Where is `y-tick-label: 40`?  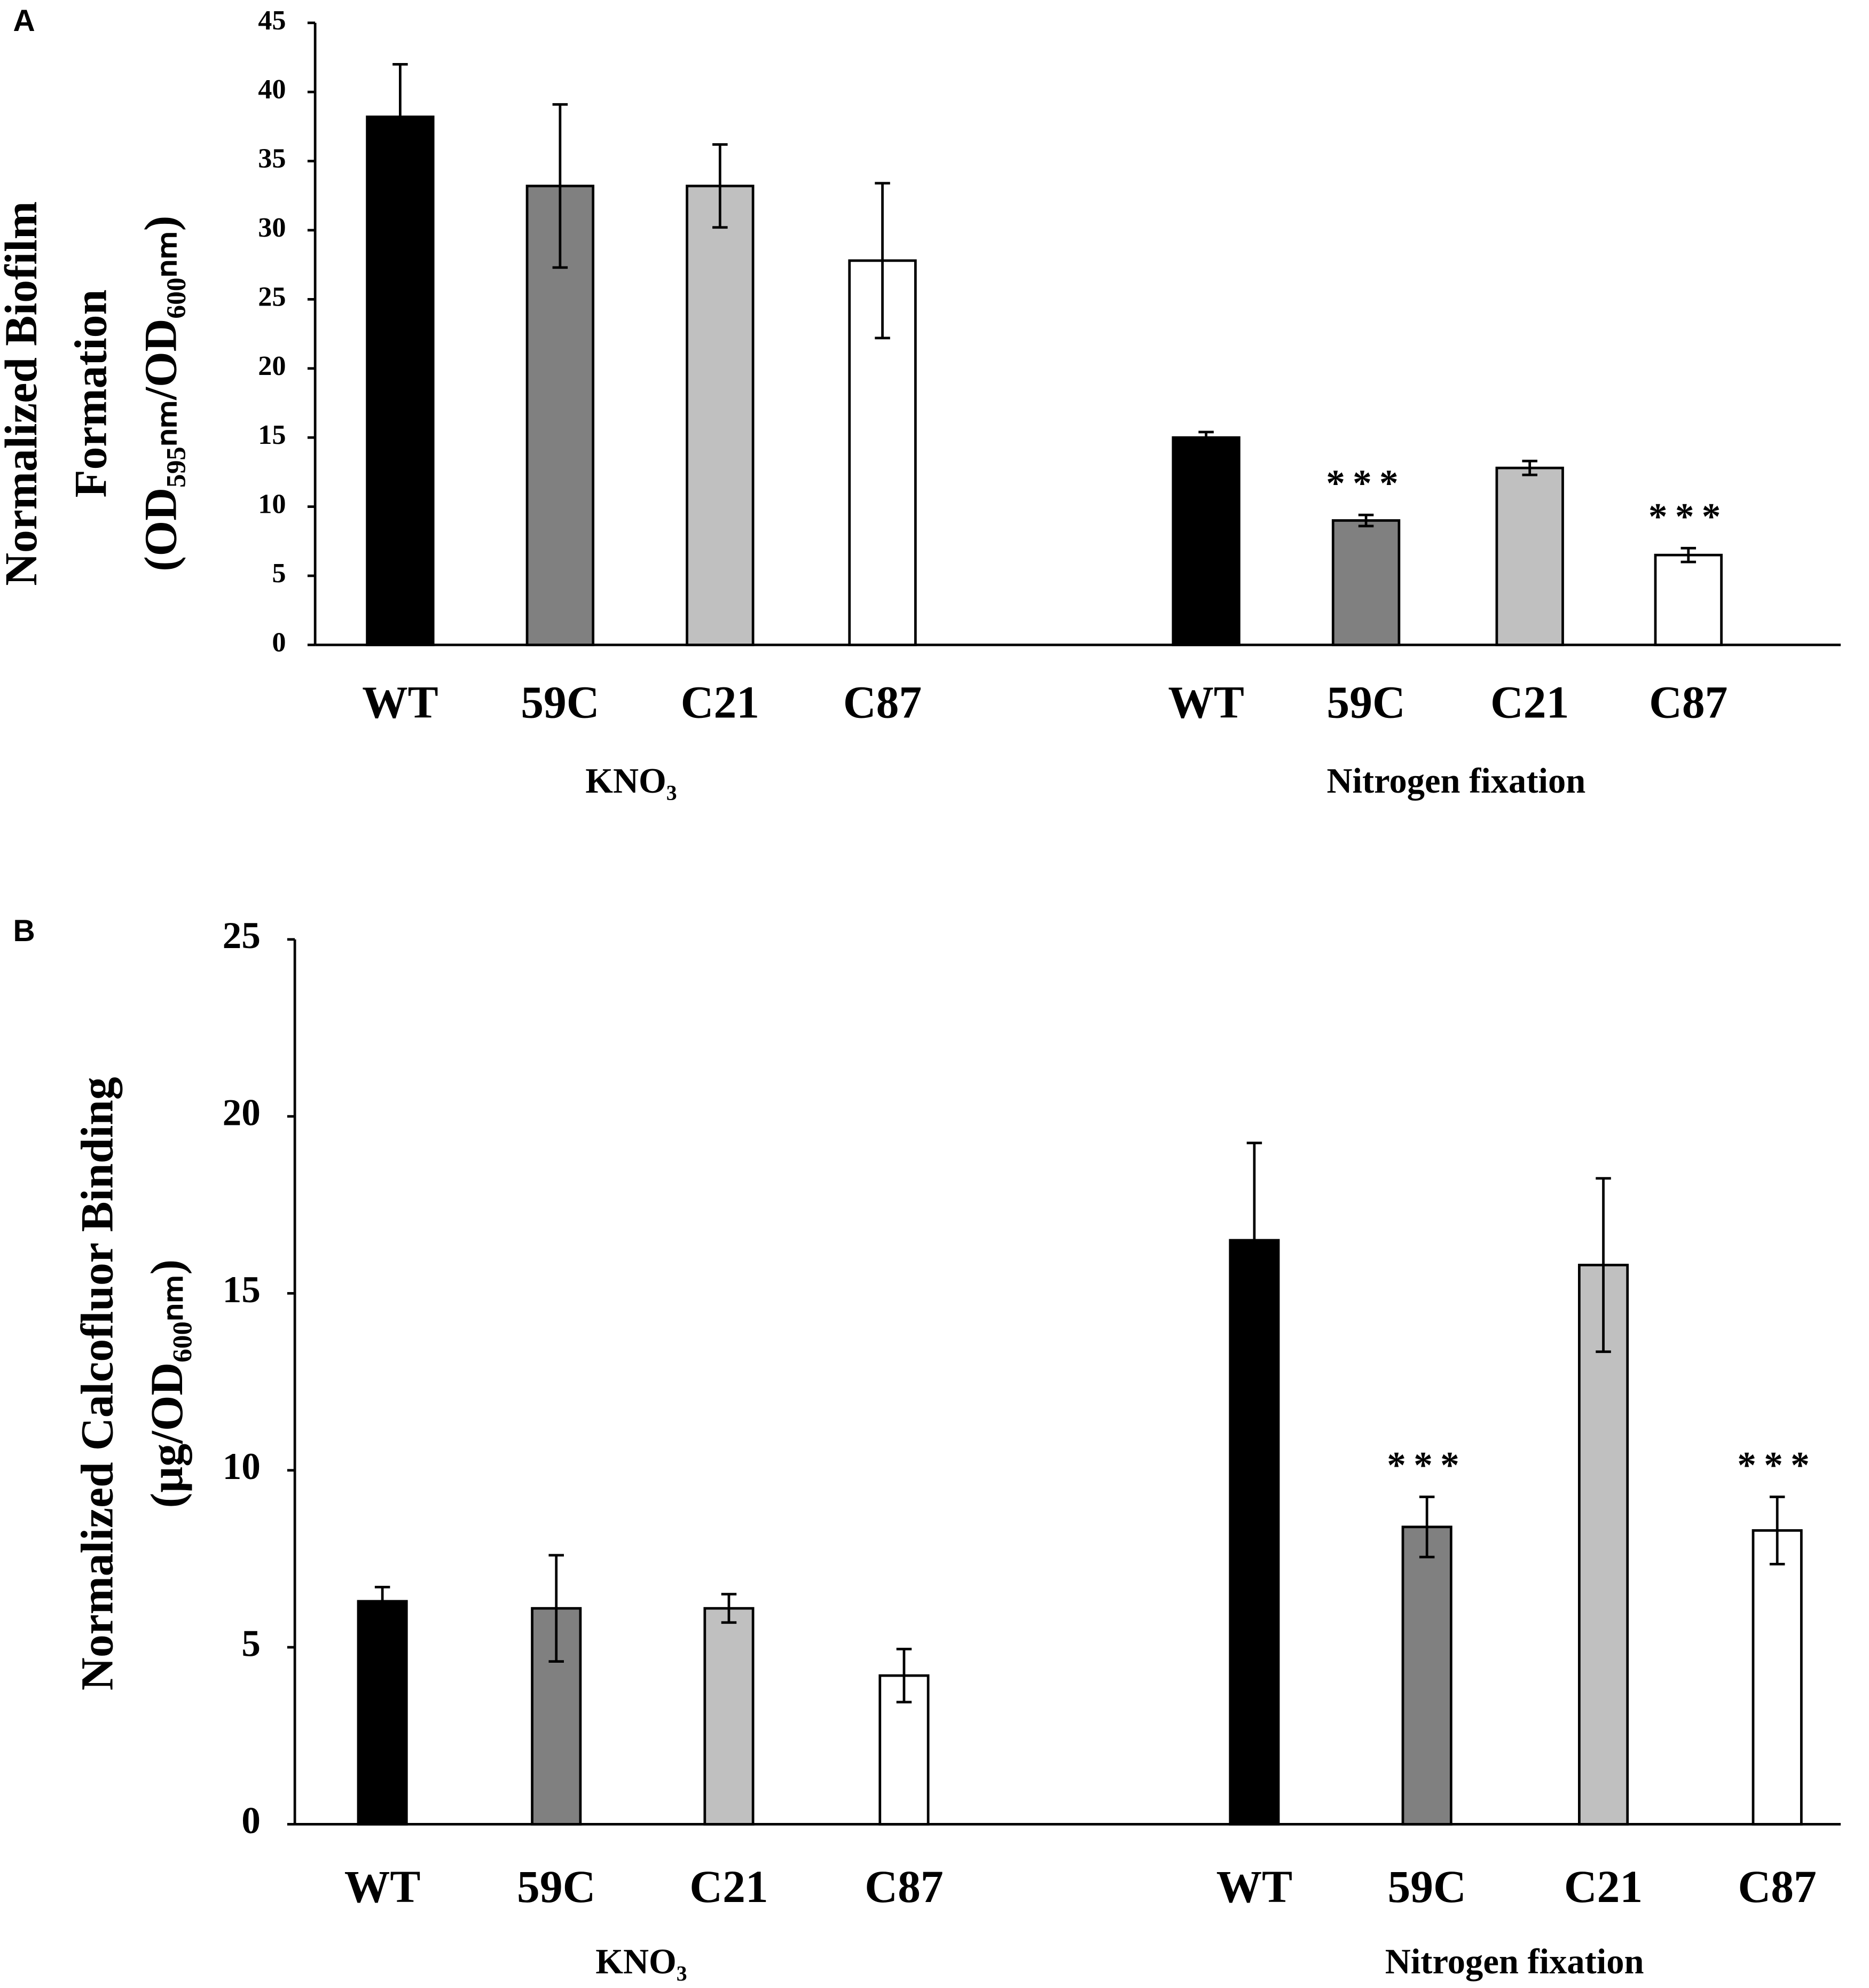 y-tick-label: 40 is located at coordinates (272, 89).